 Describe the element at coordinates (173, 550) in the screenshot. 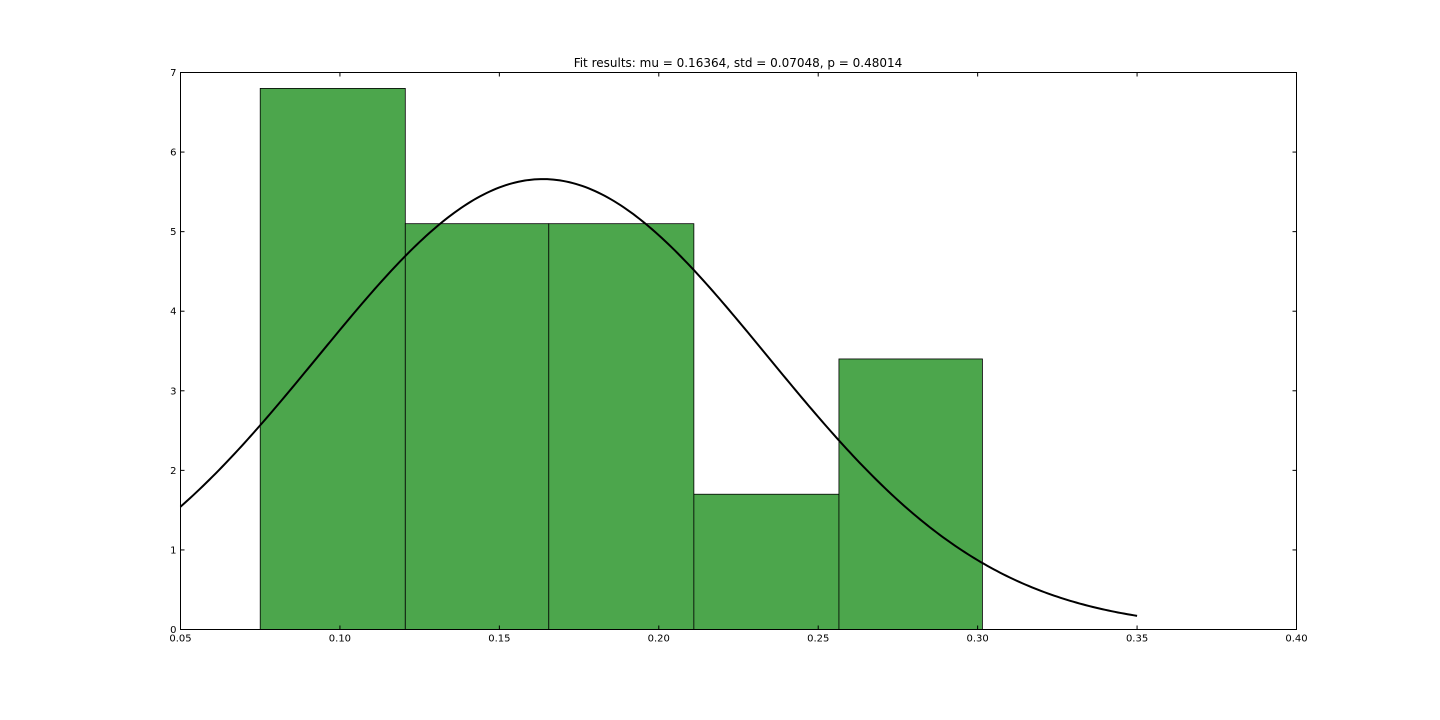

I see `y-tick-label: 1` at that location.